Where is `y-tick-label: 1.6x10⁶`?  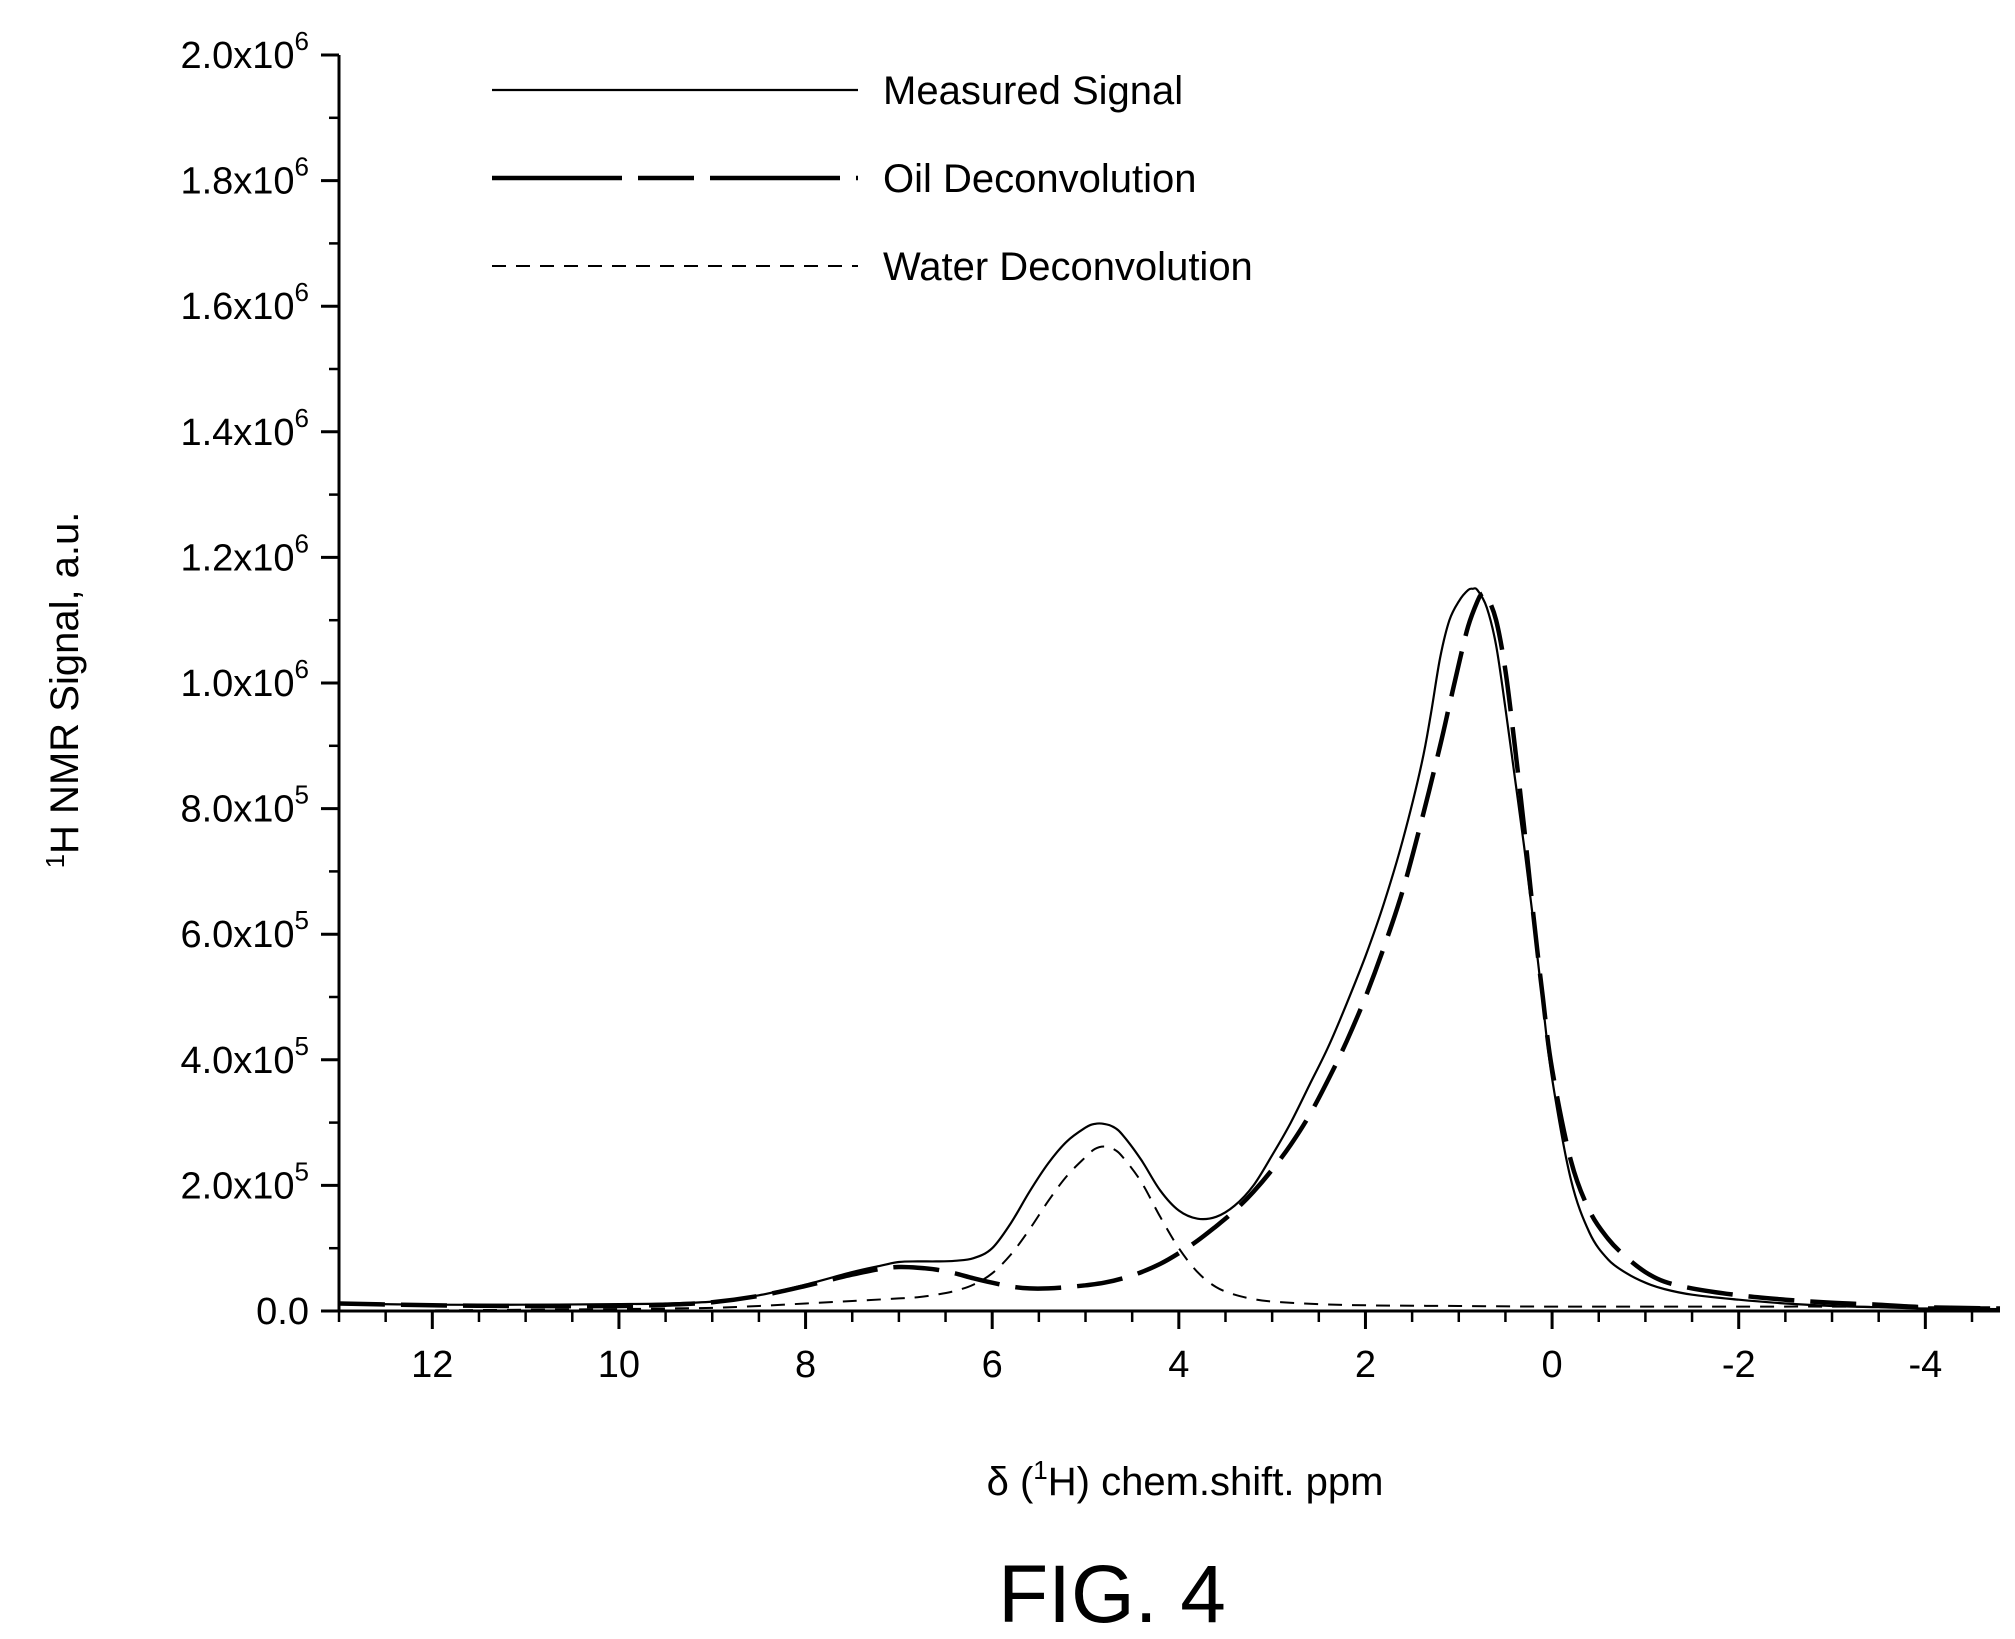
y-tick-label: 1.6x10⁶ is located at coordinates (244, 302).